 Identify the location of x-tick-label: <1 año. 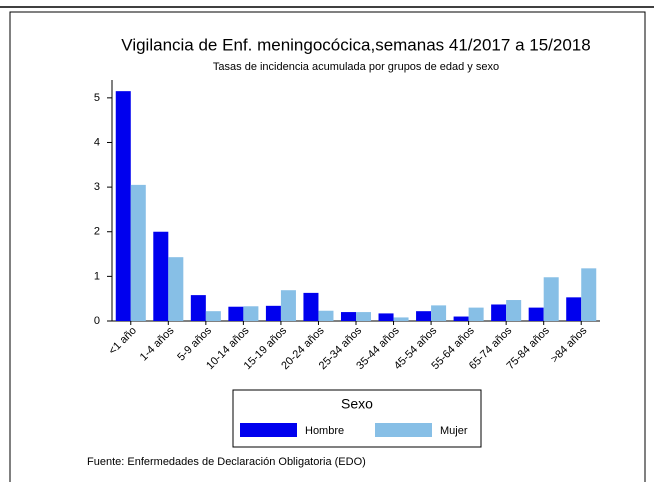
(122, 341).